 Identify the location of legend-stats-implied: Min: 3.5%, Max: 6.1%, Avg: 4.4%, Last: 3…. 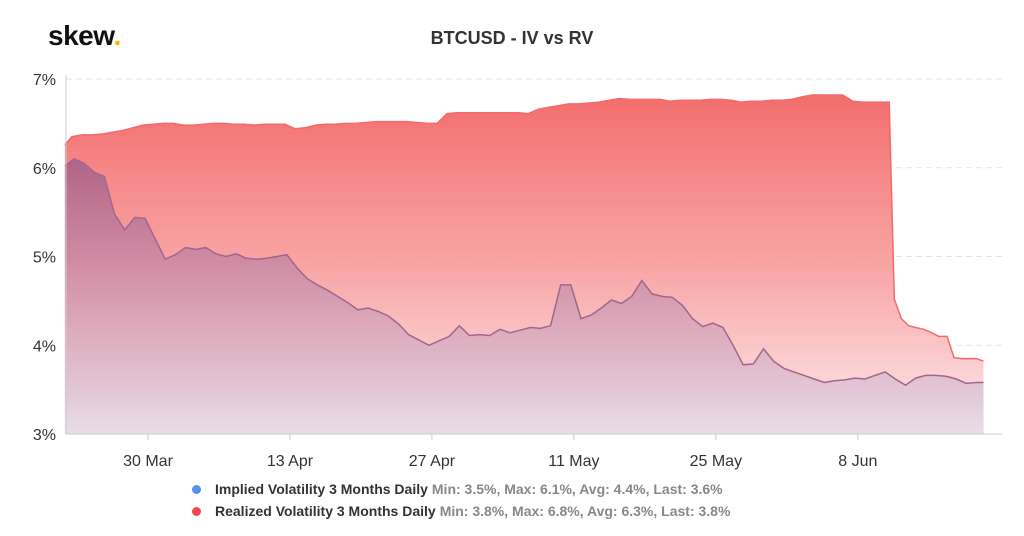
(577, 489).